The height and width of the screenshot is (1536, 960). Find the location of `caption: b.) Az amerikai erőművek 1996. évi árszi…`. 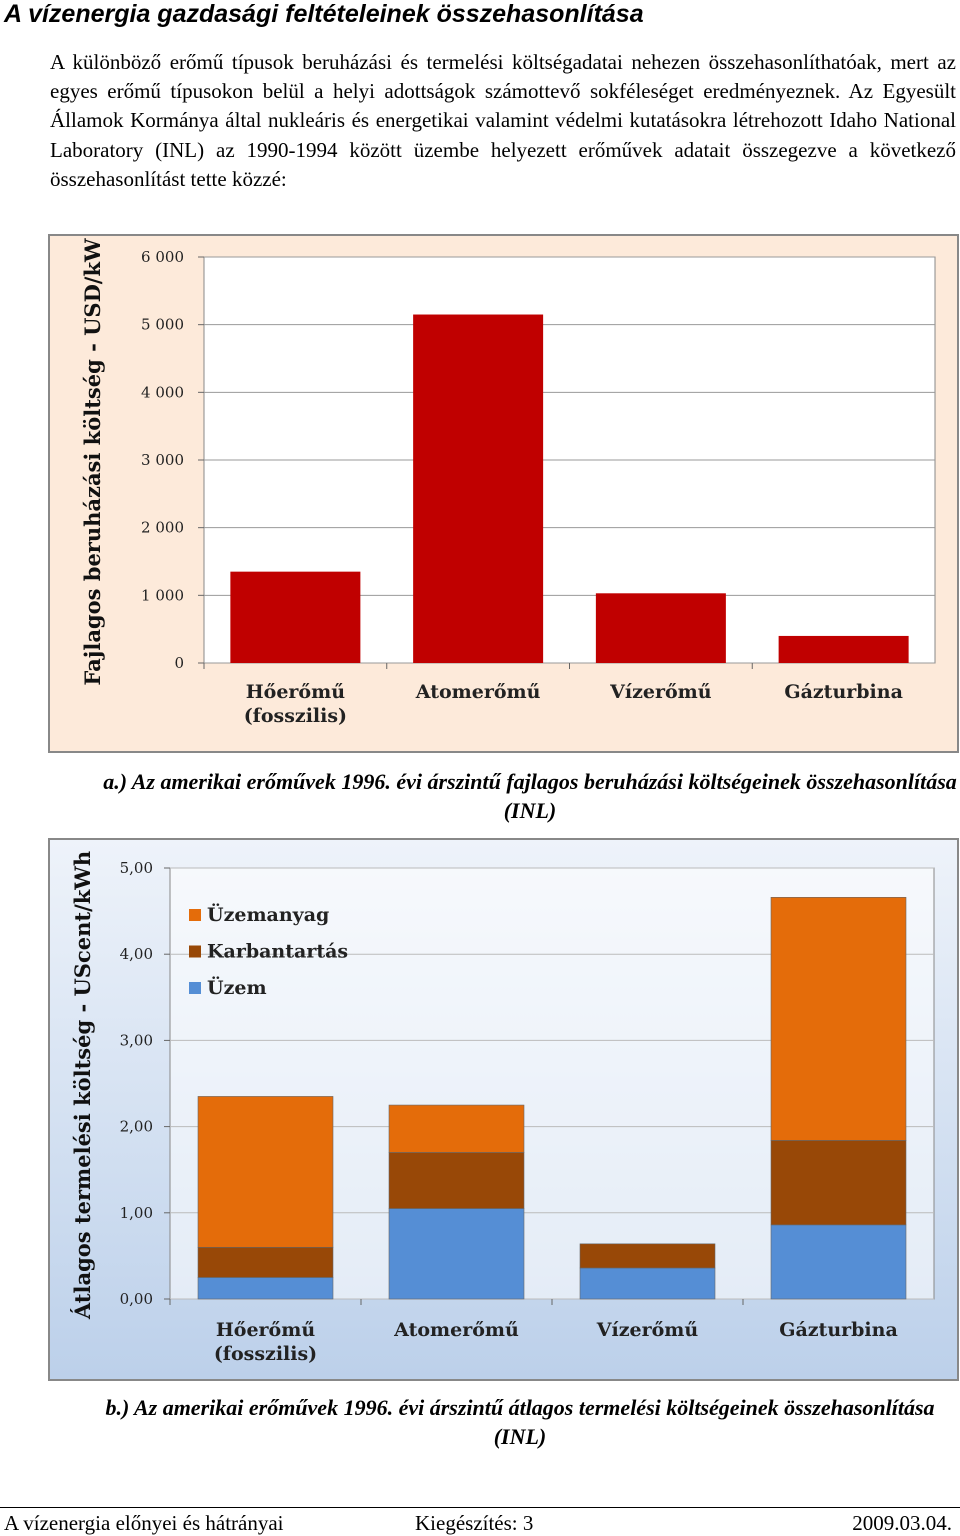

caption: b.) Az amerikai erőművek 1996. évi árszi… is located at coordinates (520, 1422).